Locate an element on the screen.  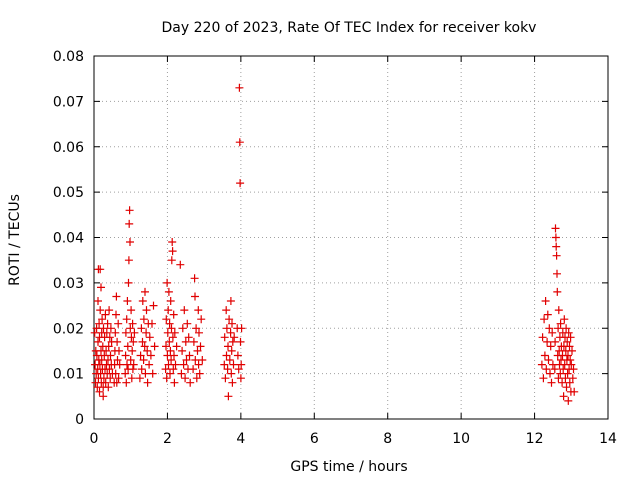
x-tick-label: 12 is located at coordinates (535, 439).